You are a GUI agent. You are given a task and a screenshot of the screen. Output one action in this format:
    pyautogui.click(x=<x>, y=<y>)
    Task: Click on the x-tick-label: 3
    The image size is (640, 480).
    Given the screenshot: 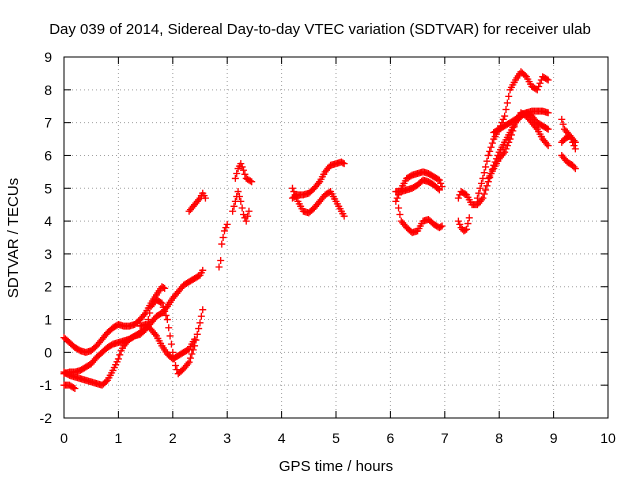 What is the action you would take?
    pyautogui.click(x=227, y=438)
    